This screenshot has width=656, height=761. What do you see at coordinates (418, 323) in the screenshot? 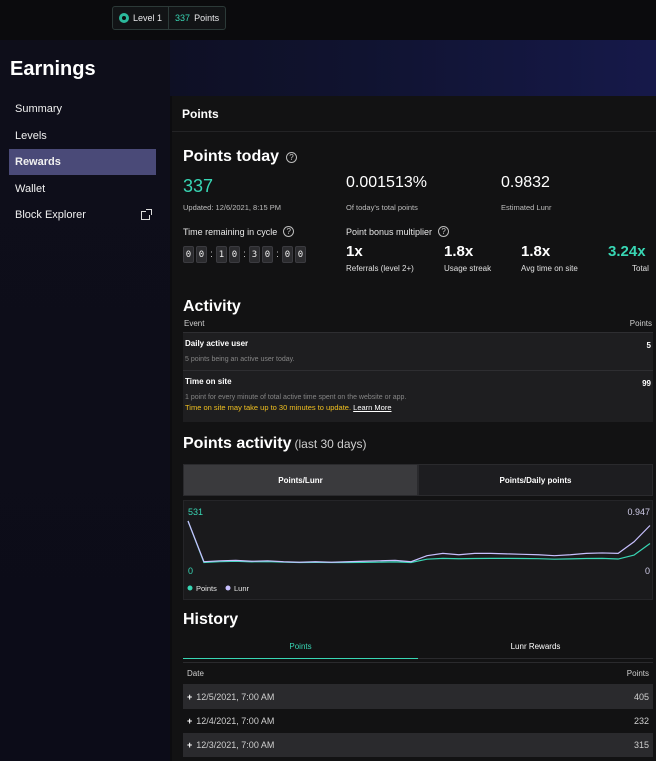
I see `activity-header: Event Points` at bounding box center [418, 323].